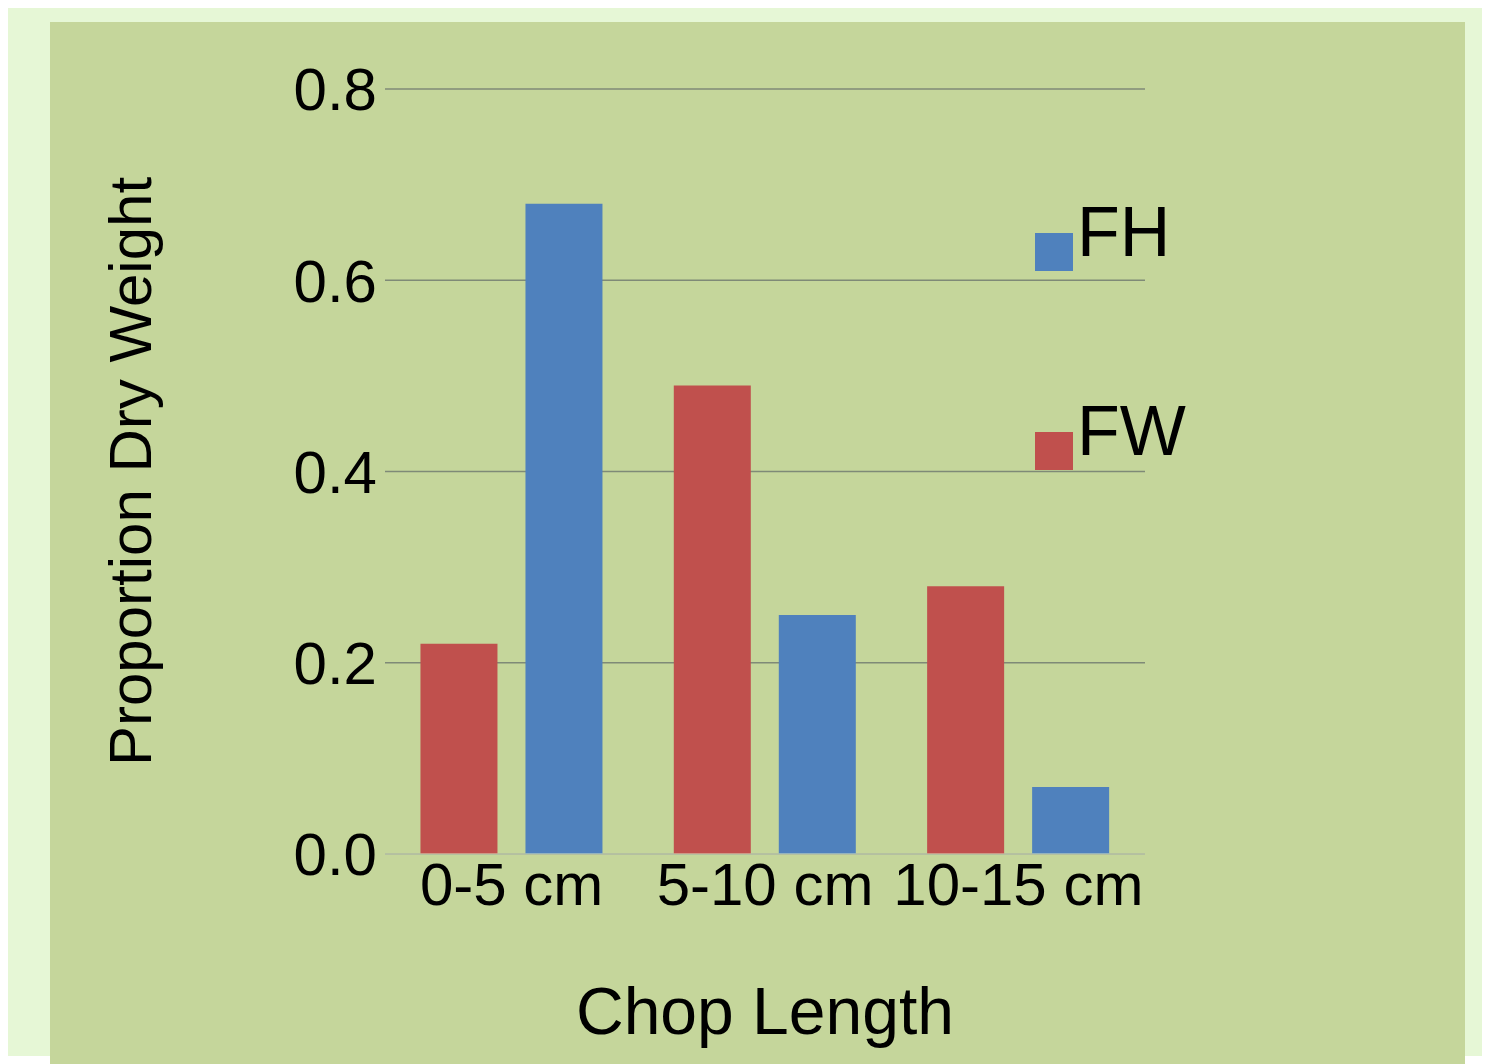 The image size is (1490, 1064). I want to click on x-axis-title: Chop Length, so click(765, 1011).